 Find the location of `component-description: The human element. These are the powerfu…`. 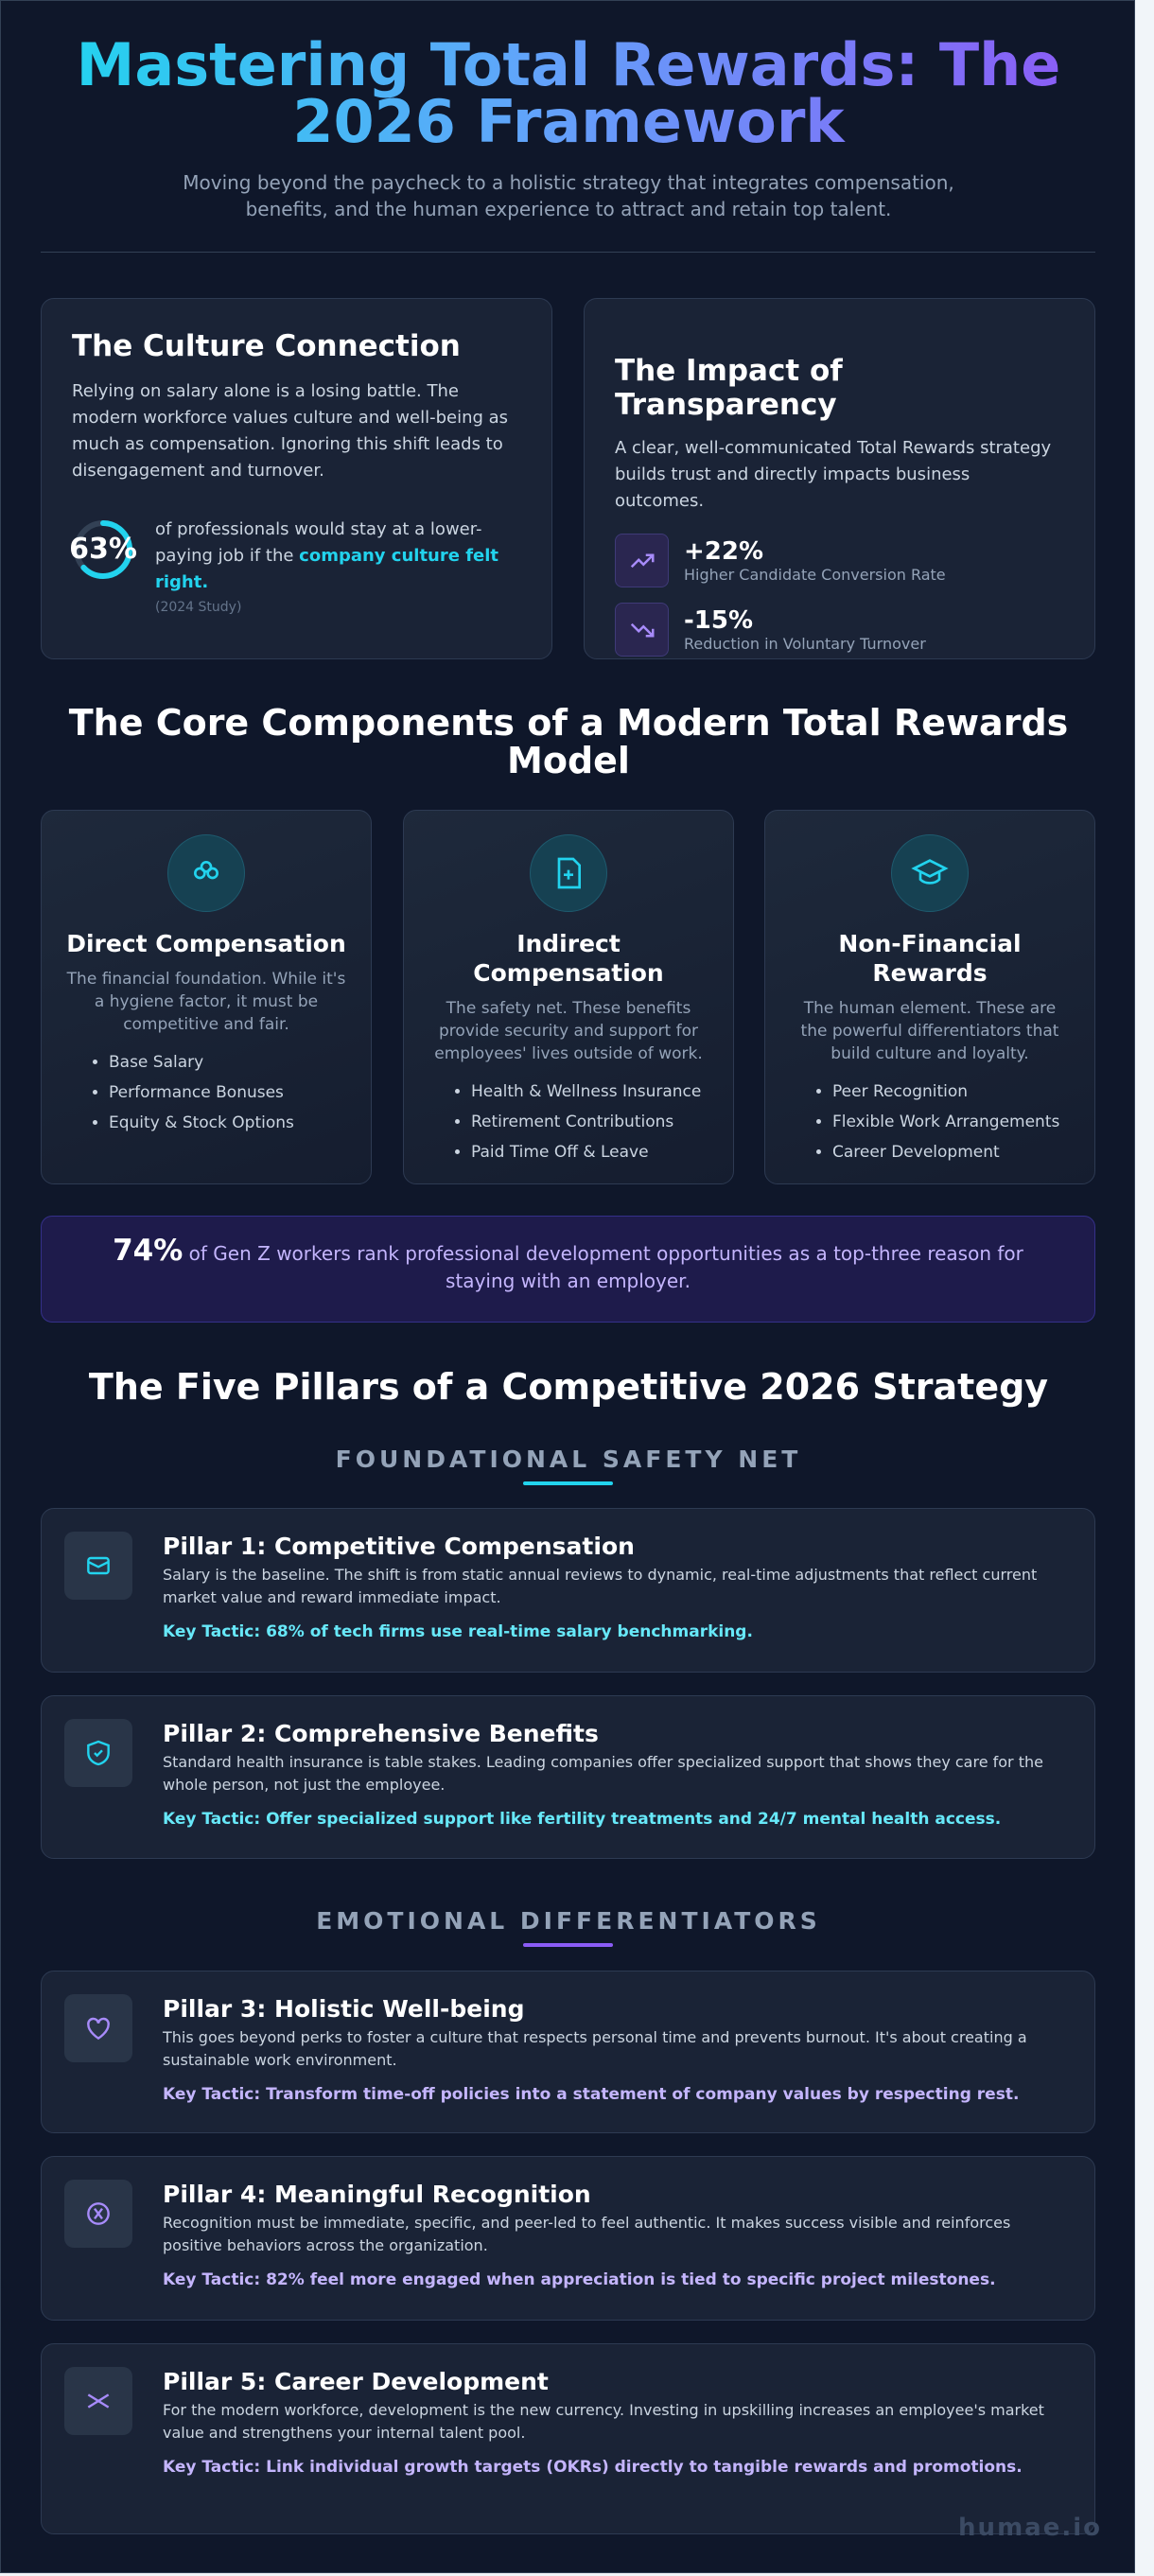

component-description: The human element. These are the powerfu… is located at coordinates (929, 1031).